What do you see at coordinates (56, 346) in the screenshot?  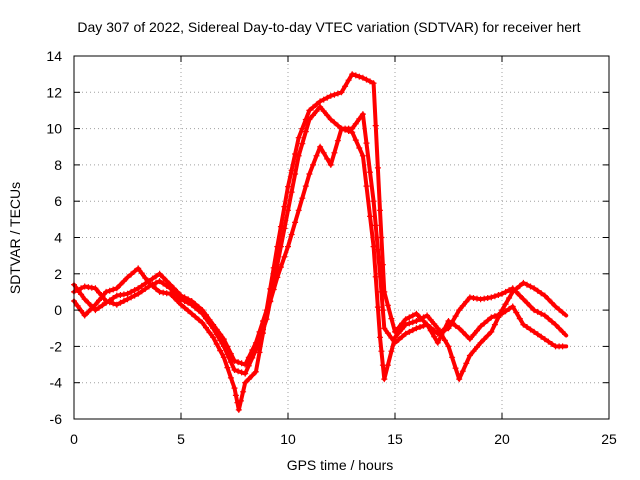 I see `y-tick-label: -2` at bounding box center [56, 346].